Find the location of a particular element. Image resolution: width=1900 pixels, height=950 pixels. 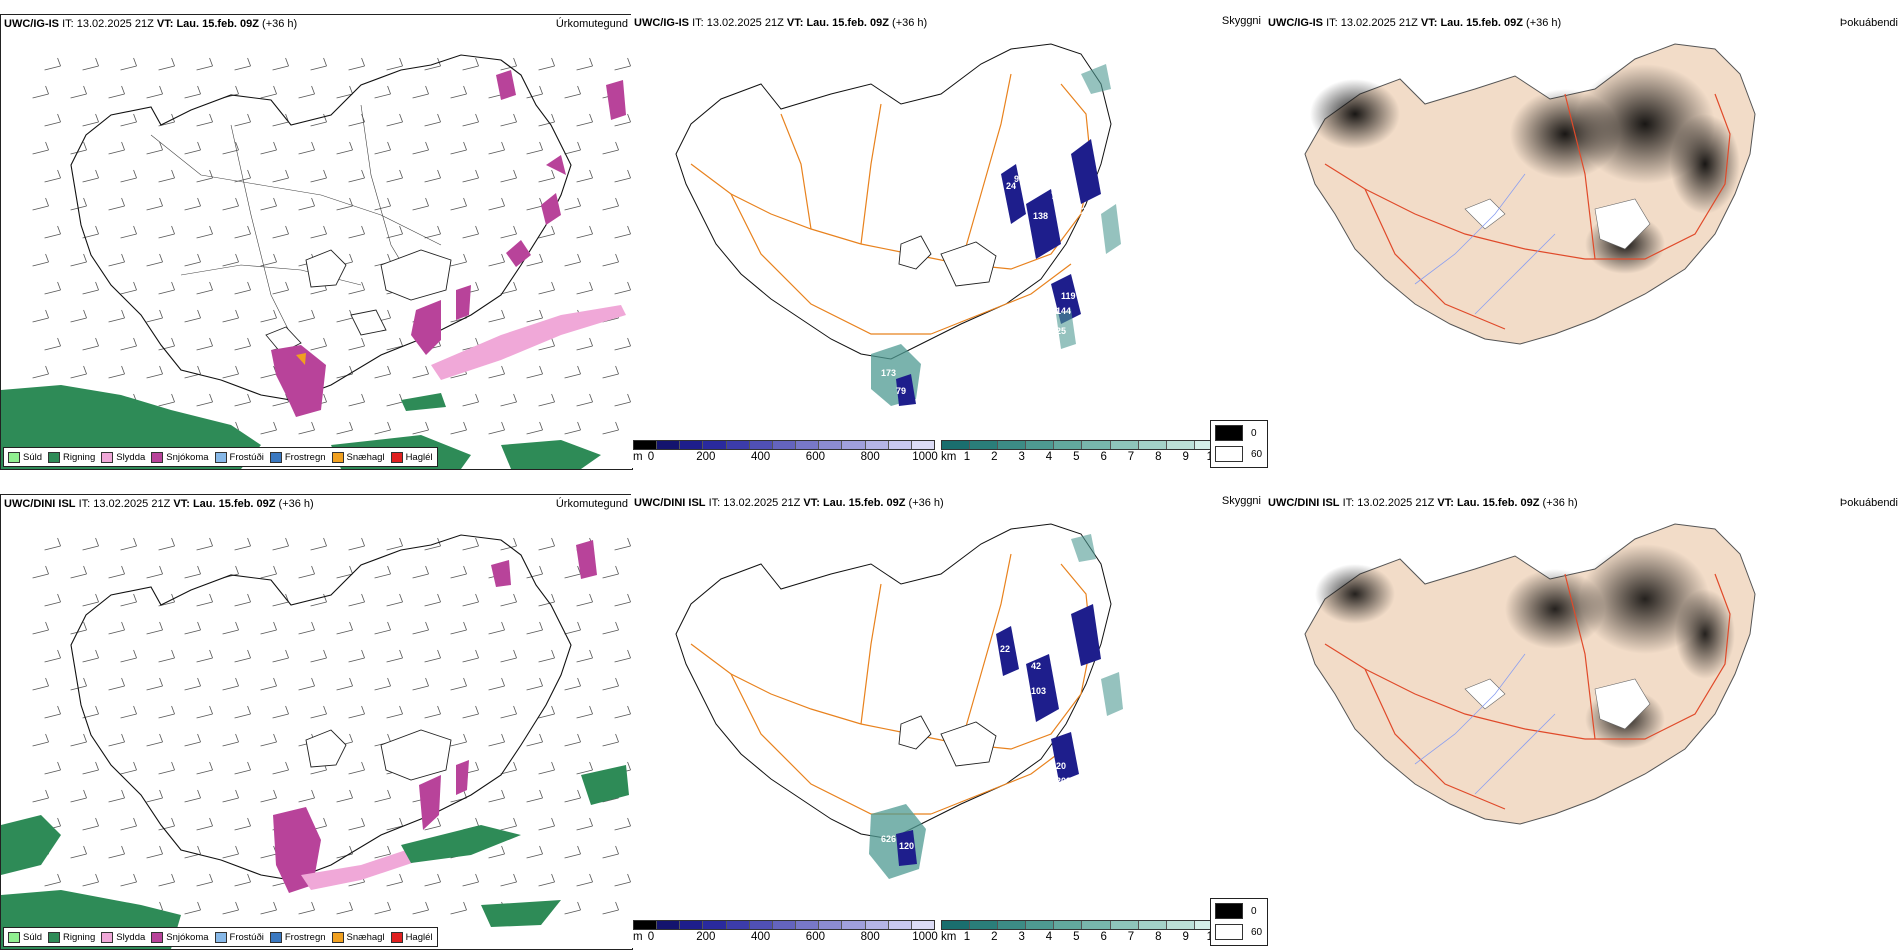

visibility-value-label: 67 is located at coordinates (1086, 726).